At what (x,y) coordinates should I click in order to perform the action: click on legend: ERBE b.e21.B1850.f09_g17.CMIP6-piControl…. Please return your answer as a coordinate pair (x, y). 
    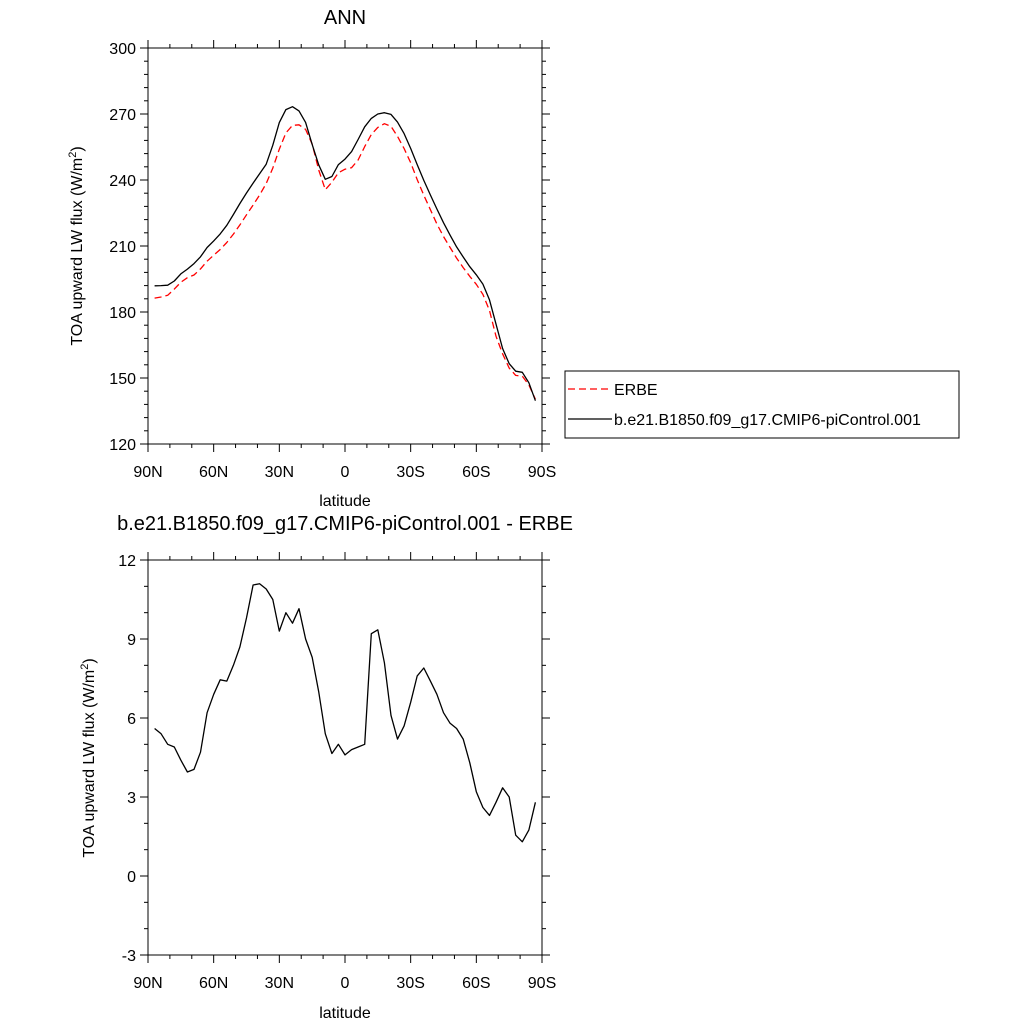
    Looking at the image, I should click on (762, 404).